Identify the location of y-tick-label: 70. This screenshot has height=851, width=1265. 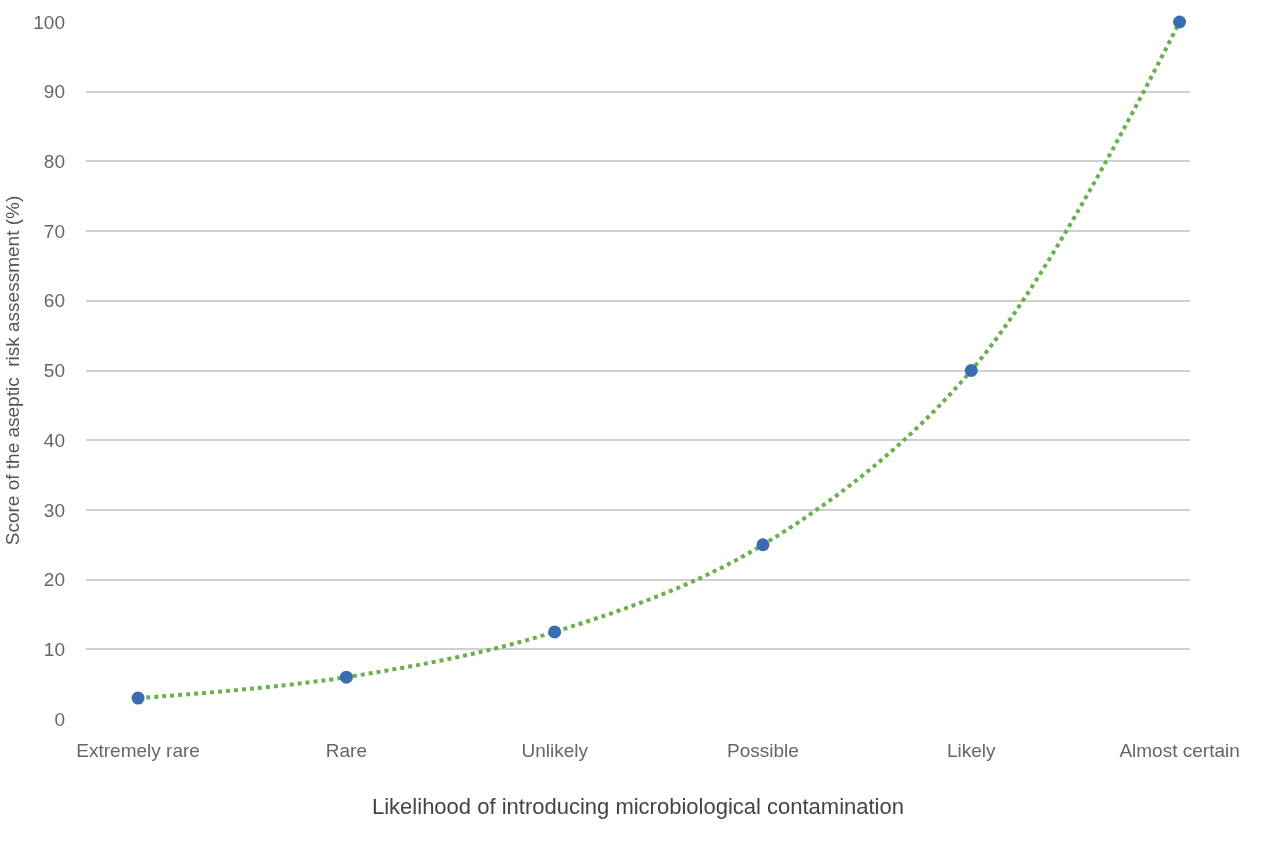
(54, 231).